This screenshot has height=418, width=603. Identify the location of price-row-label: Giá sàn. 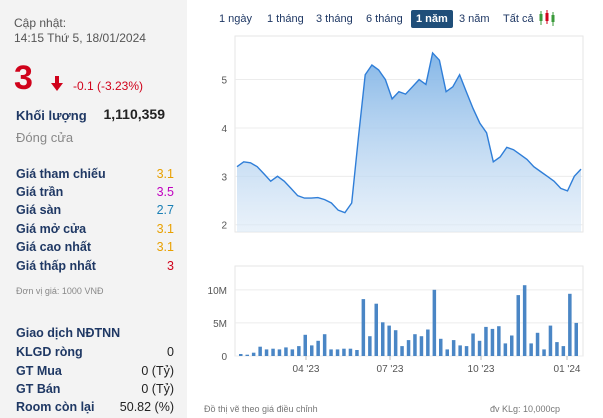
(39, 210).